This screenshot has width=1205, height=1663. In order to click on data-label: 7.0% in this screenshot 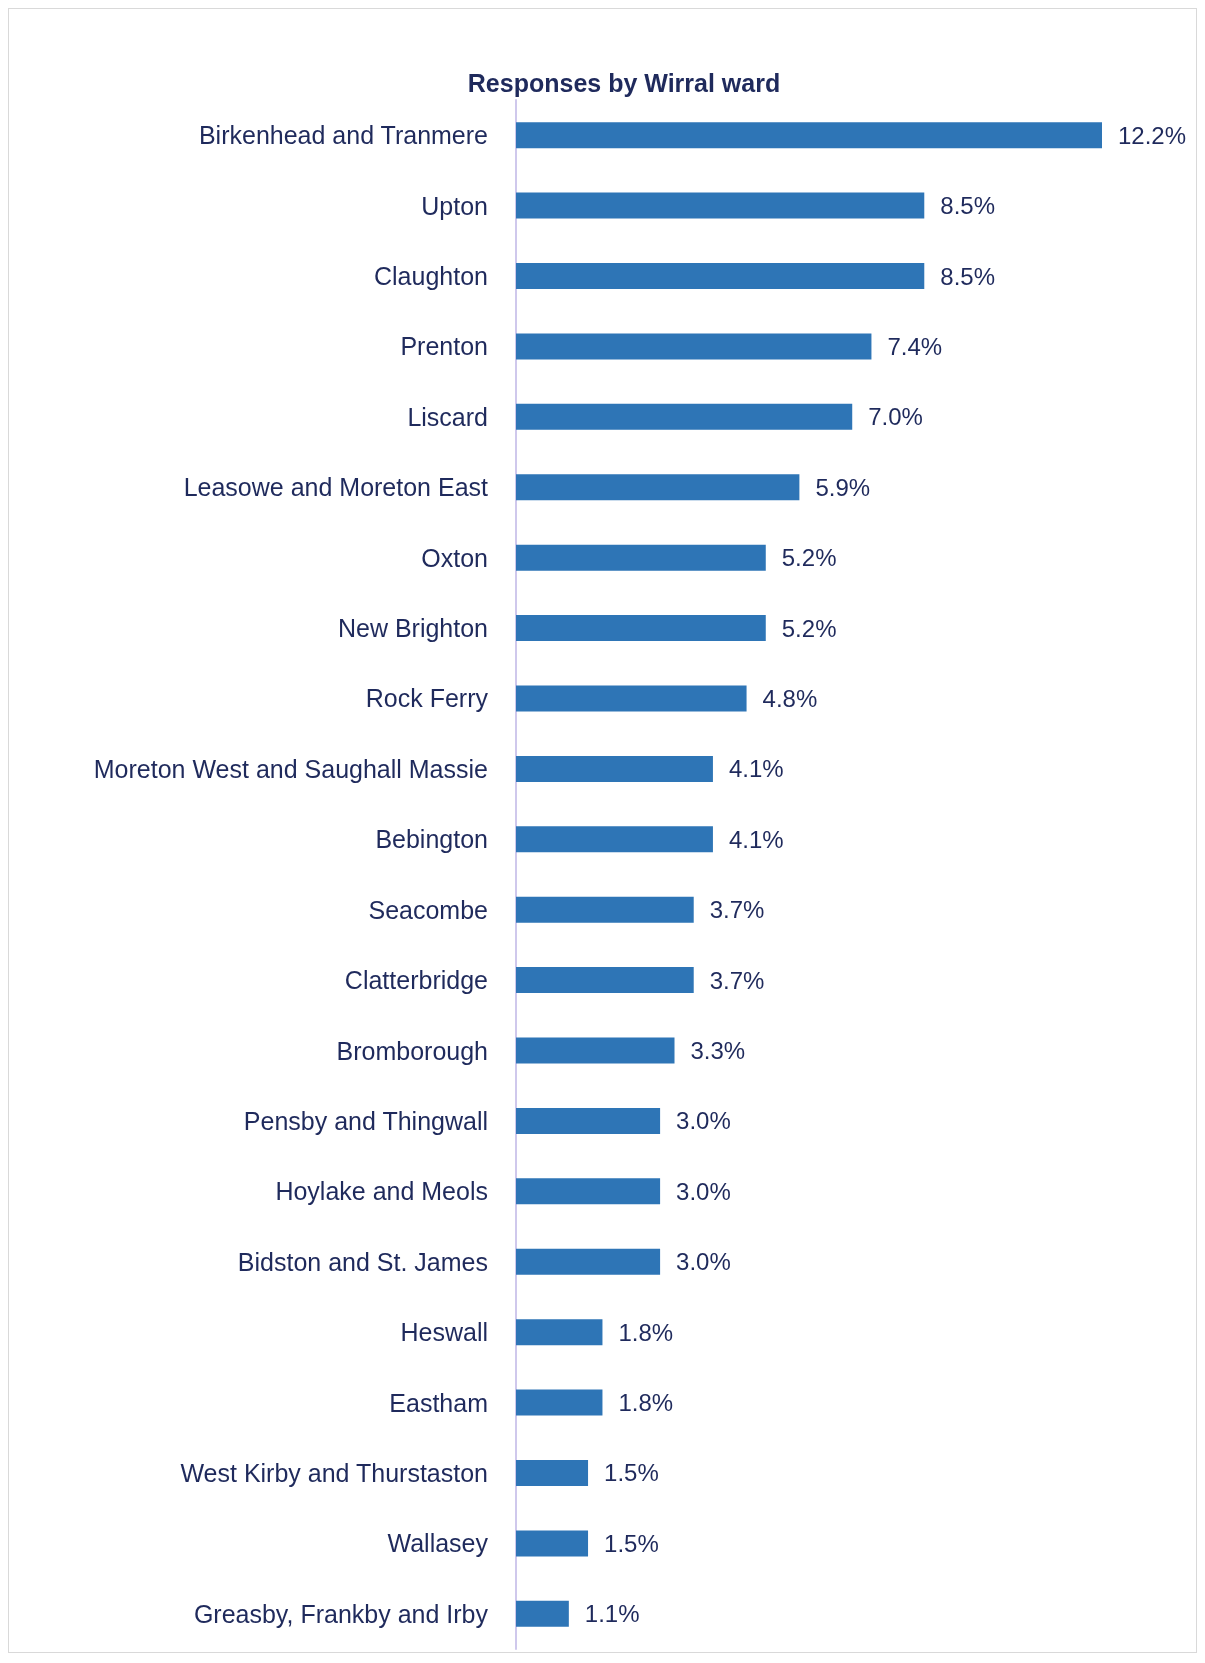, I will do `click(895, 417)`.